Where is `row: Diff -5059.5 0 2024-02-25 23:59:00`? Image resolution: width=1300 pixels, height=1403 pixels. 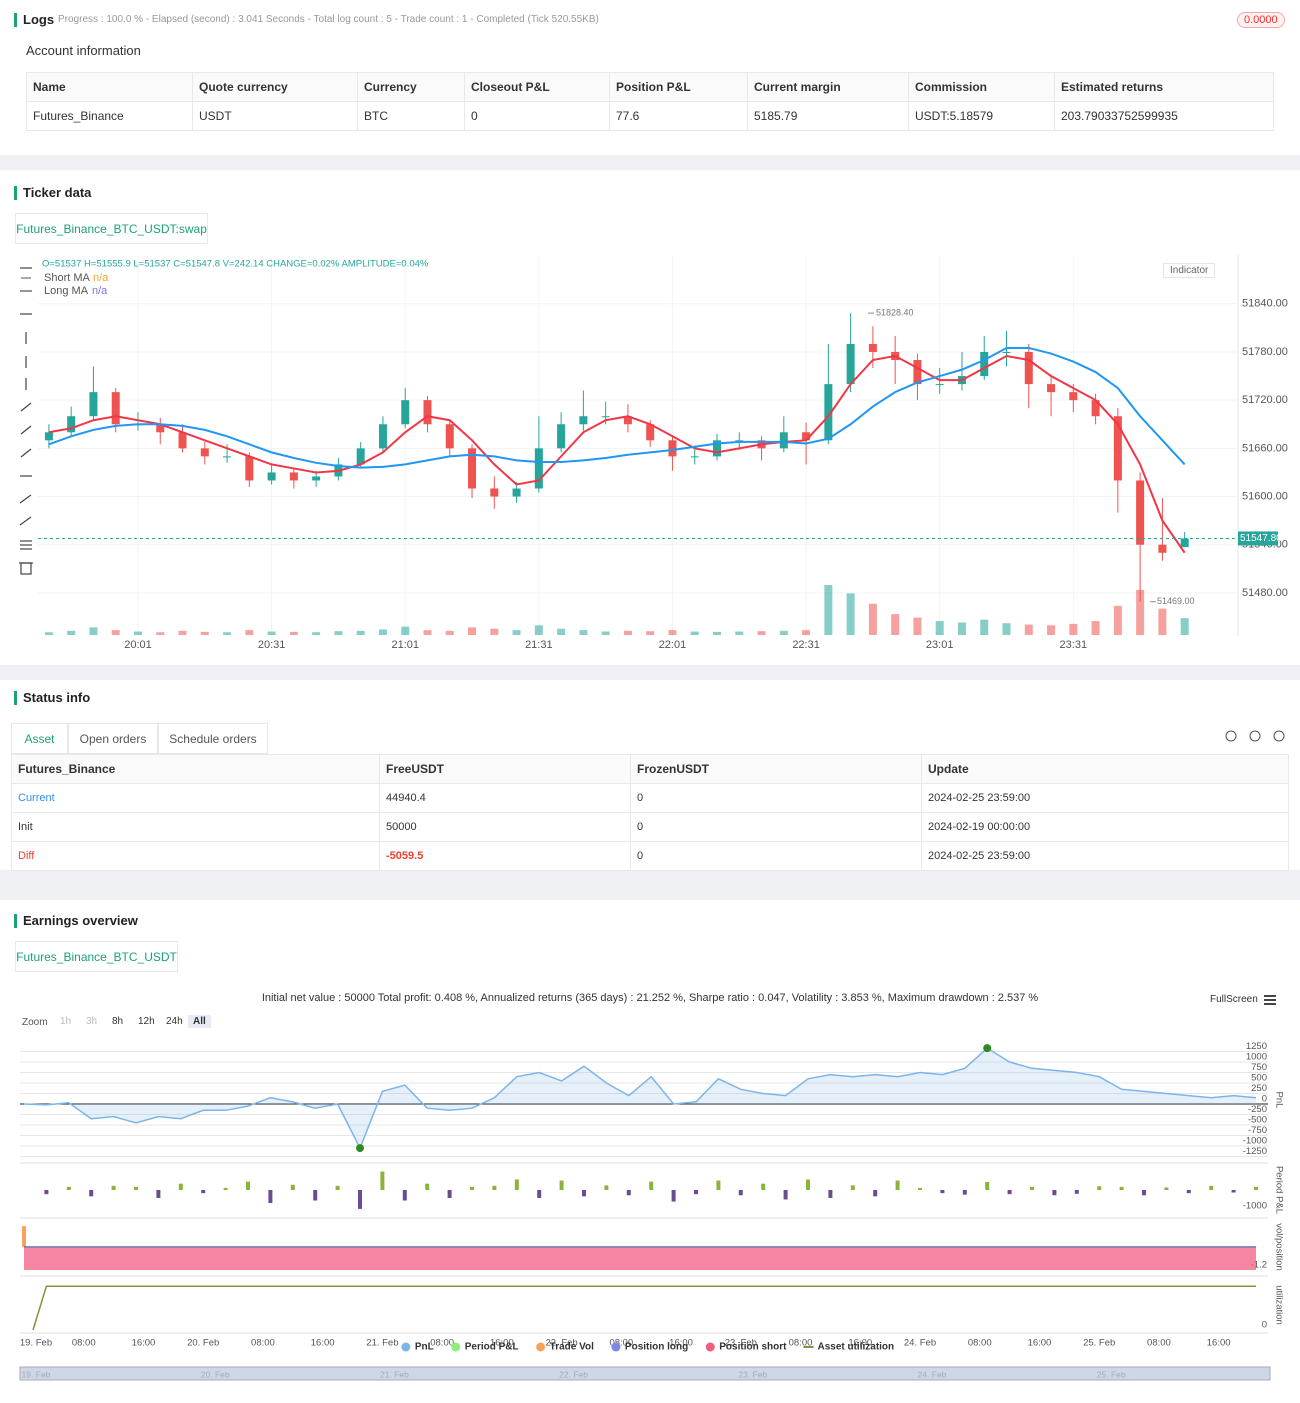 row: Diff -5059.5 0 2024-02-25 23:59:00 is located at coordinates (650, 856).